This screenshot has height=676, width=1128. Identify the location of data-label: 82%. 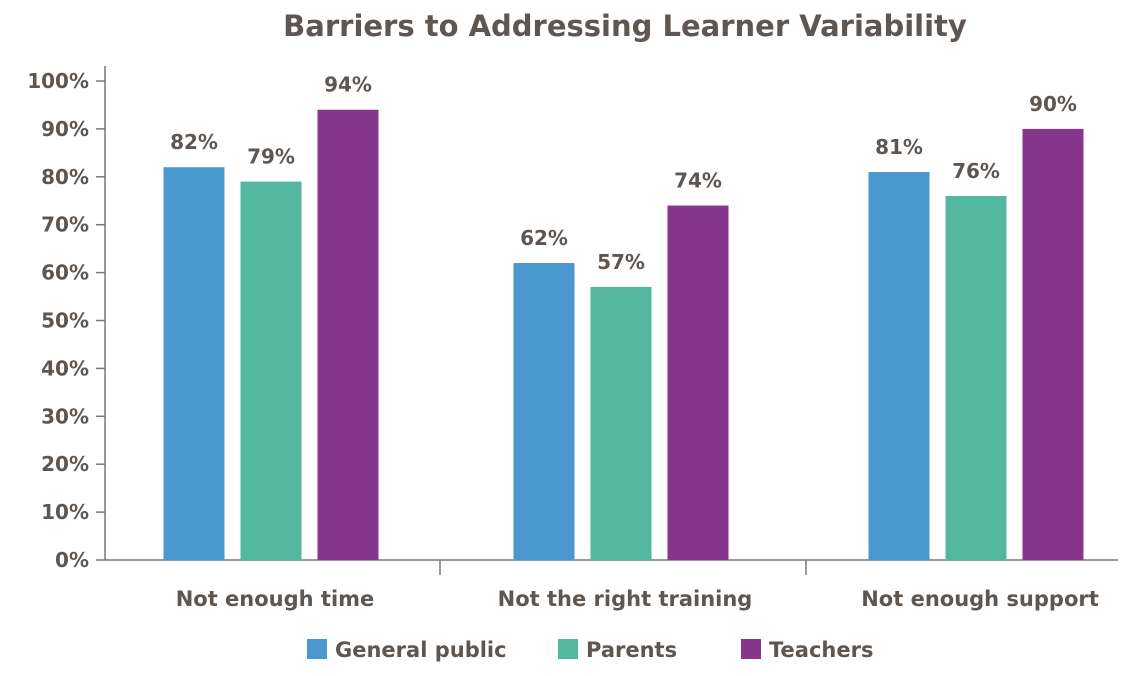
(194, 142).